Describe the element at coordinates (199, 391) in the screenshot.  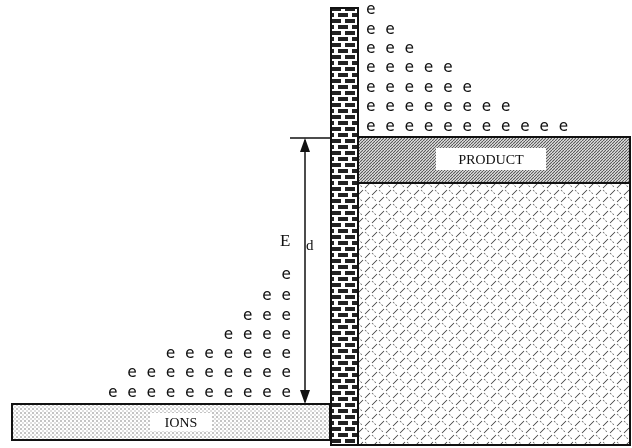
I see `electron-row: e e e e e e e e e e` at that location.